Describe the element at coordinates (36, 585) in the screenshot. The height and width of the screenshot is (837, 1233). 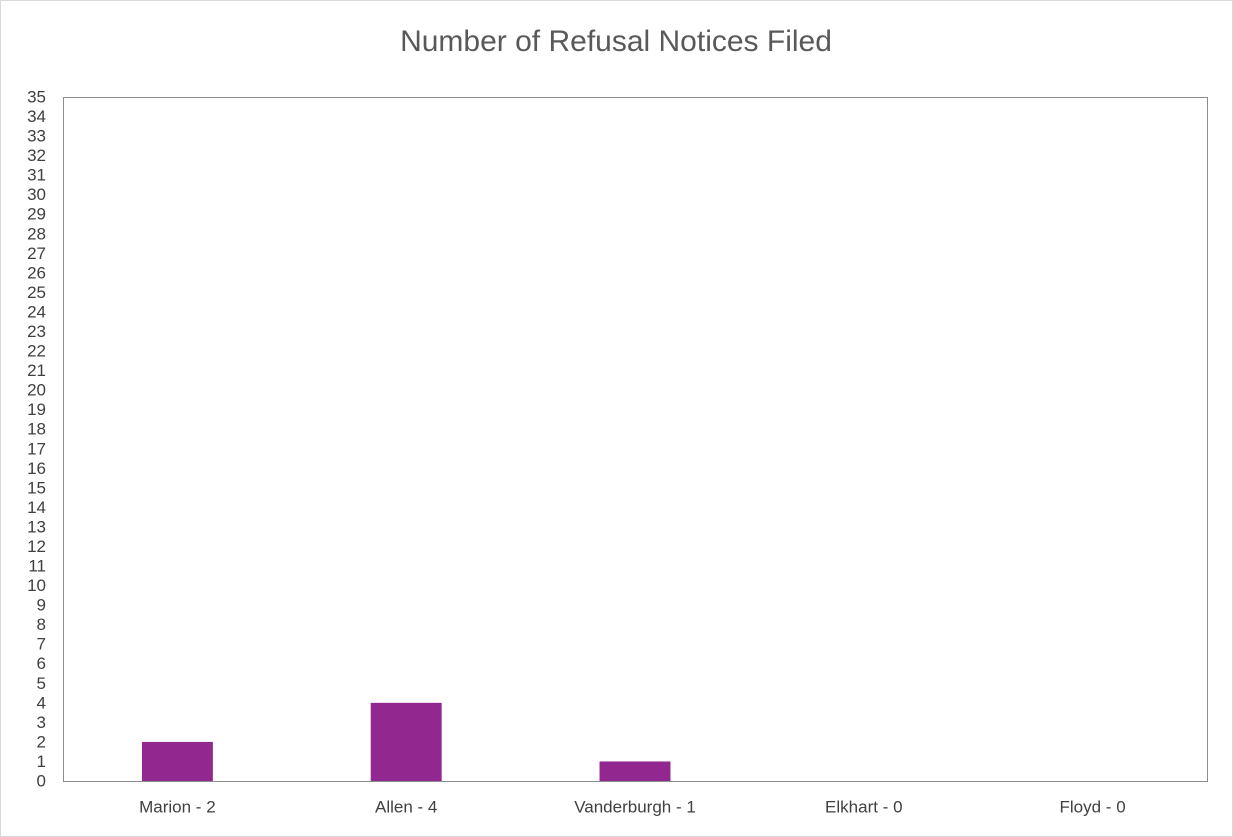
I see `y-tick-label: 10` at that location.